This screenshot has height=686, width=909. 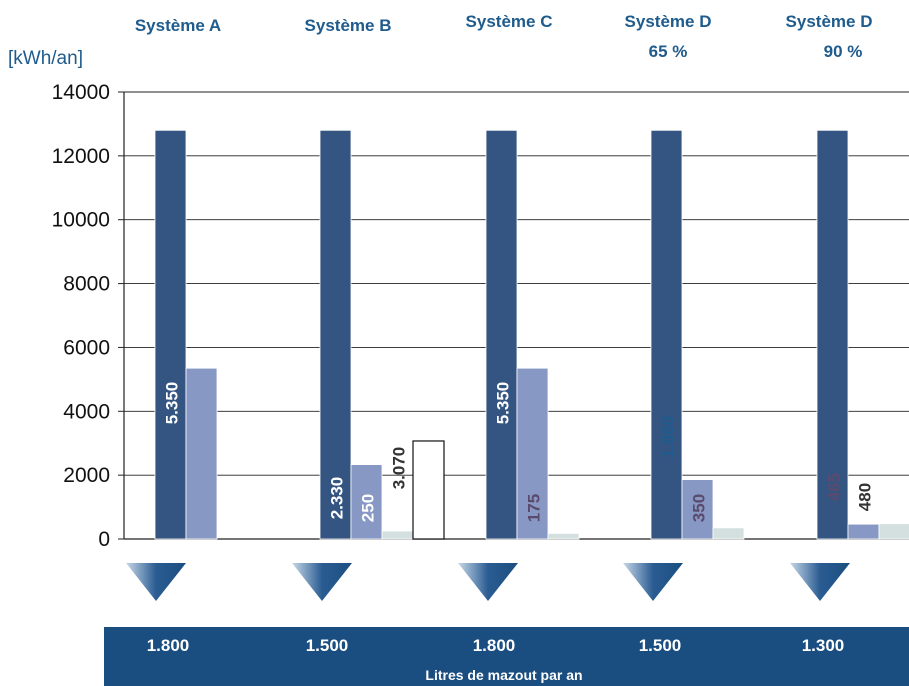 I want to click on y-unit-label: [kWh/an], so click(x=45, y=58).